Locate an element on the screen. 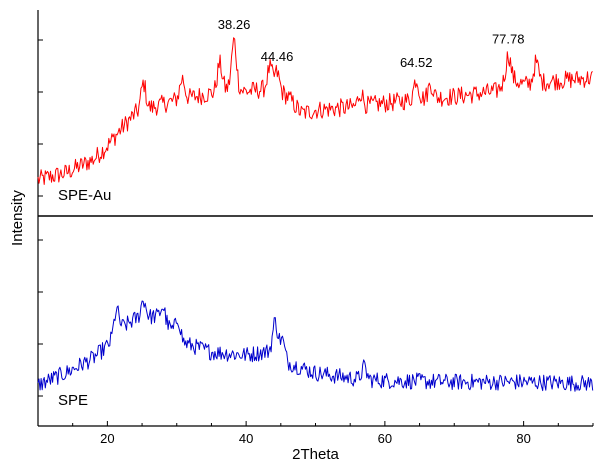 The height and width of the screenshot is (463, 595). y-axis-title: Intensity is located at coordinates (17, 218).